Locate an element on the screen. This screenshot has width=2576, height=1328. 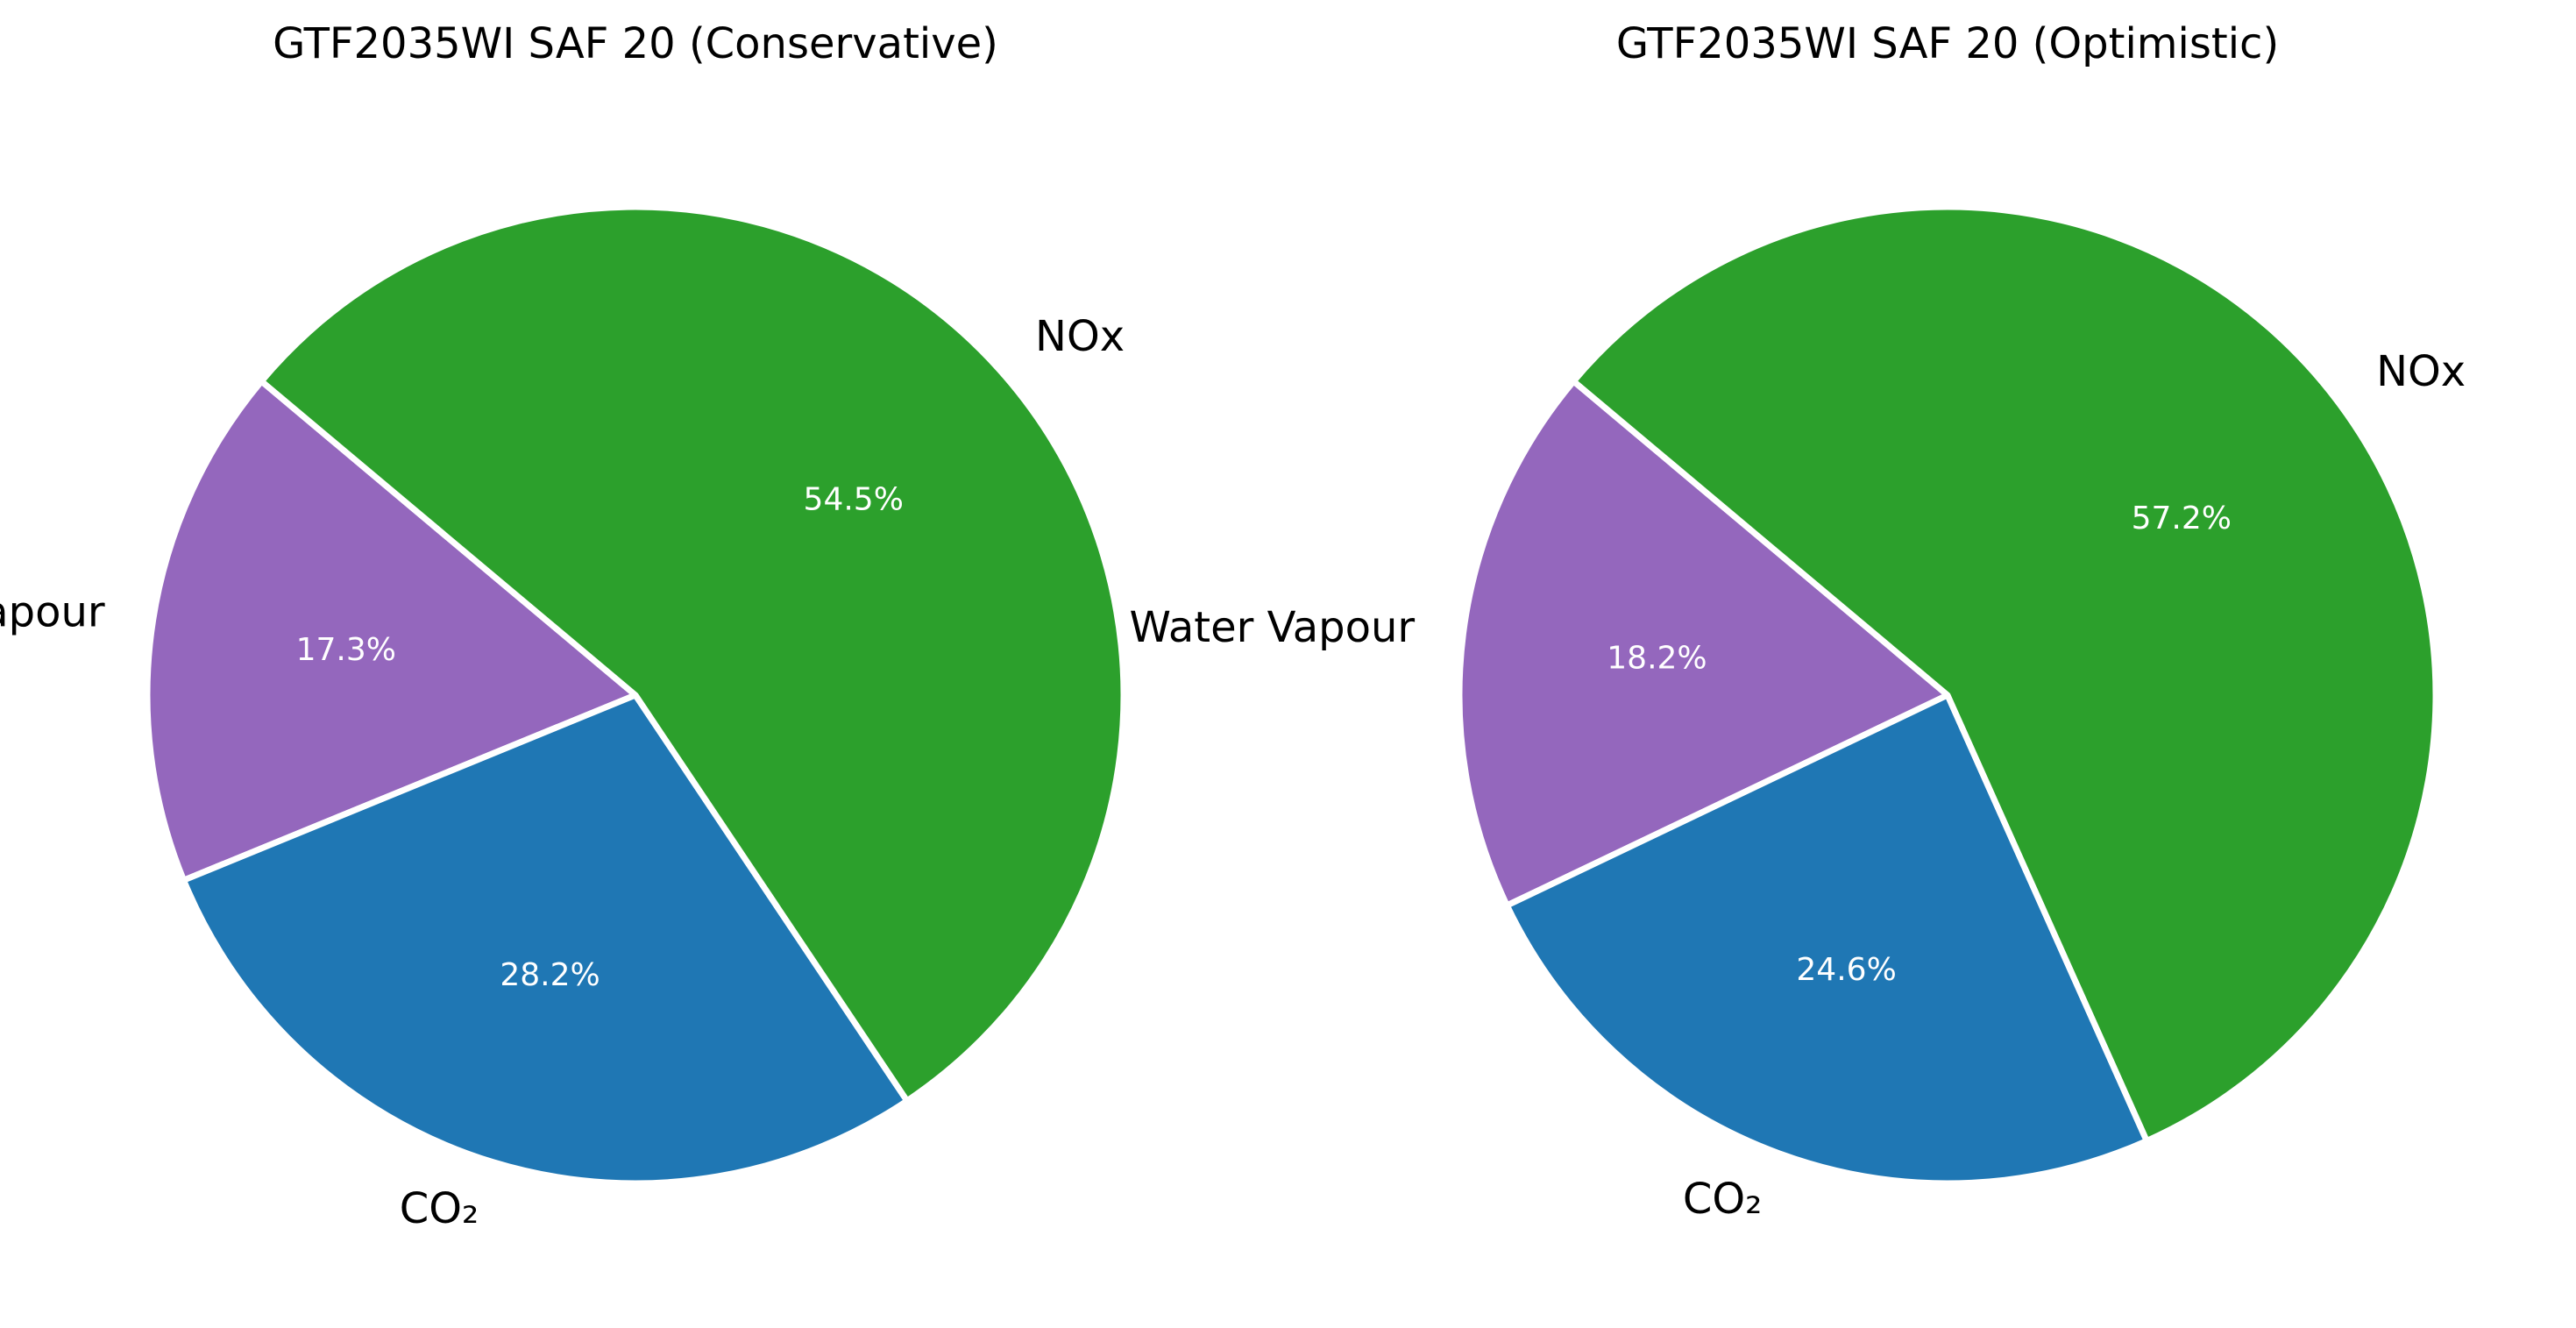
slice-label-optimistic-water-vapour: Water Vapour is located at coordinates (1273, 628).